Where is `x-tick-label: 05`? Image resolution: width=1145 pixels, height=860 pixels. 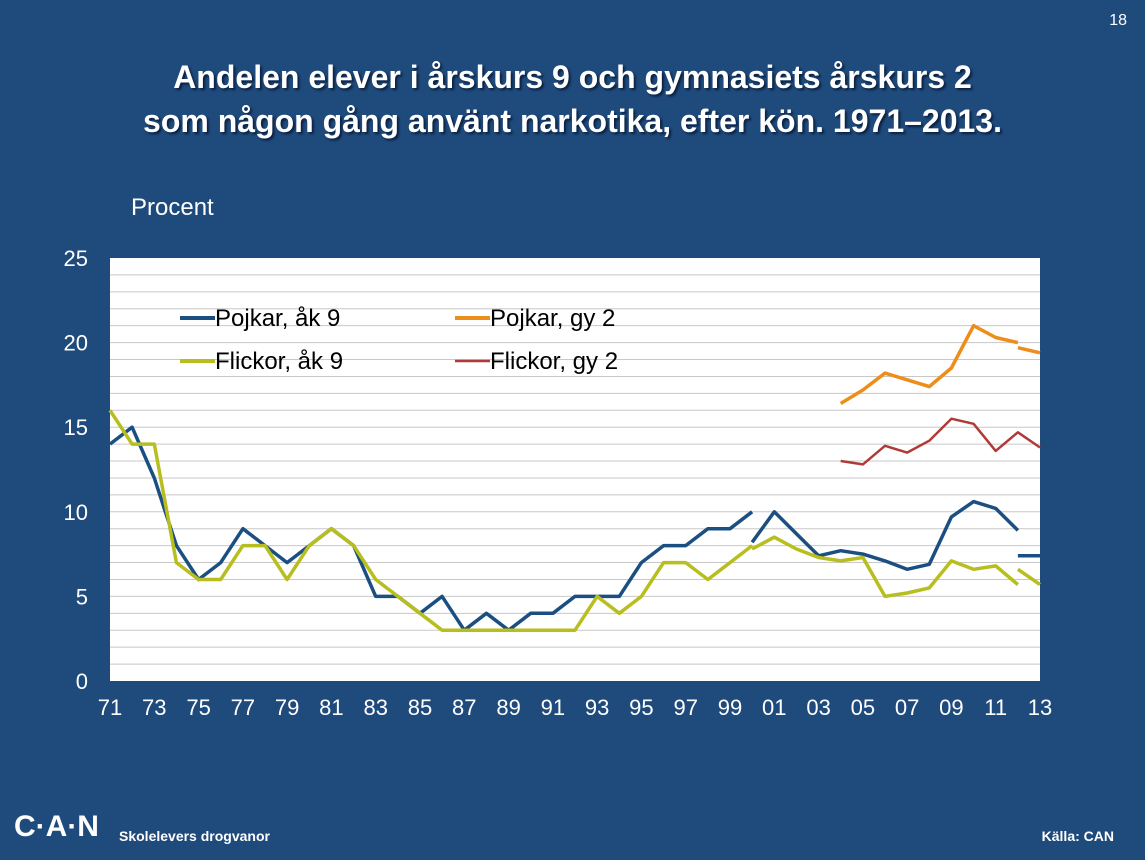 x-tick-label: 05 is located at coordinates (863, 707).